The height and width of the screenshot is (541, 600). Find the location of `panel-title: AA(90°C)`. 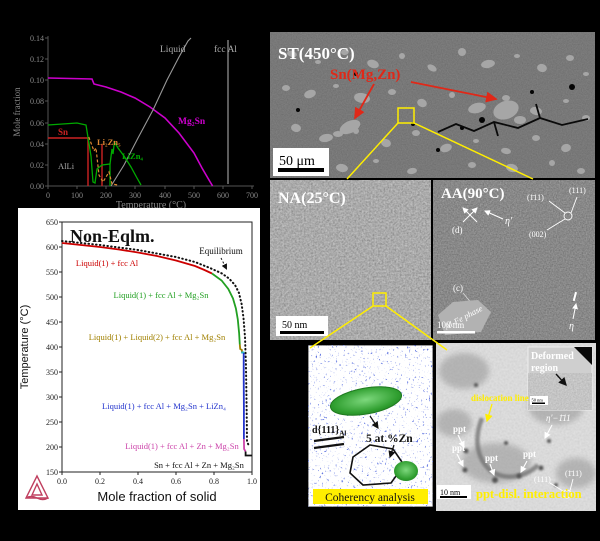

panel-title: AA(90°C) is located at coordinates (473, 194).